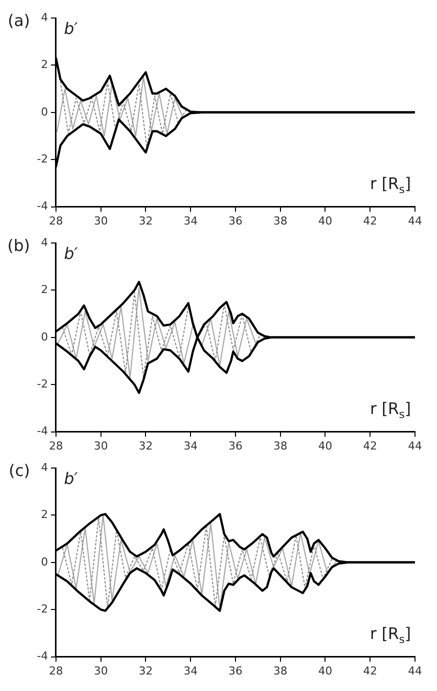 This screenshot has height=691, width=437. What do you see at coordinates (18, 246) in the screenshot?
I see `chart-title: (b)` at bounding box center [18, 246].